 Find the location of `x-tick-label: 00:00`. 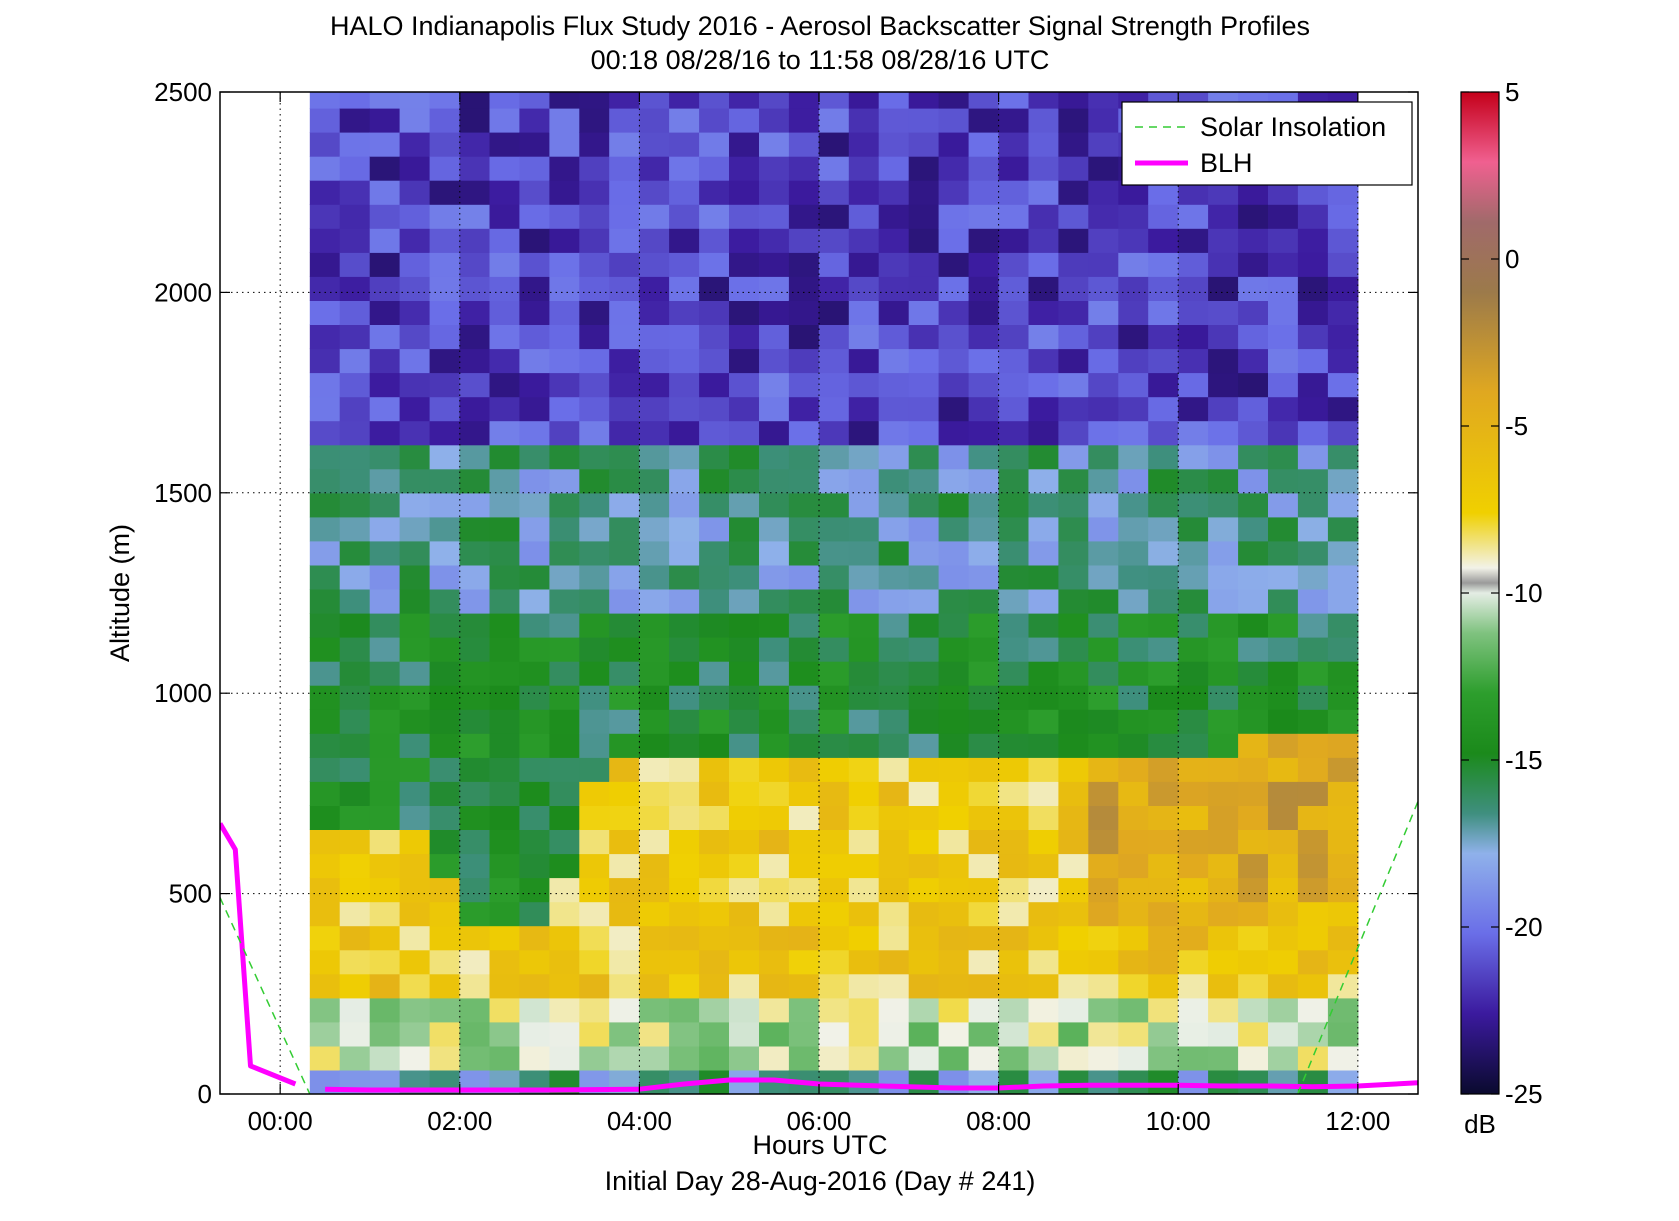

x-tick-label: 00:00 is located at coordinates (280, 1121).